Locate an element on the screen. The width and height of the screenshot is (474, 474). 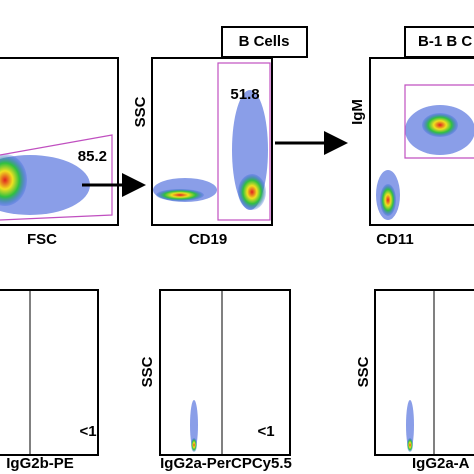
gate-value: 51.8 is located at coordinates (244, 94).